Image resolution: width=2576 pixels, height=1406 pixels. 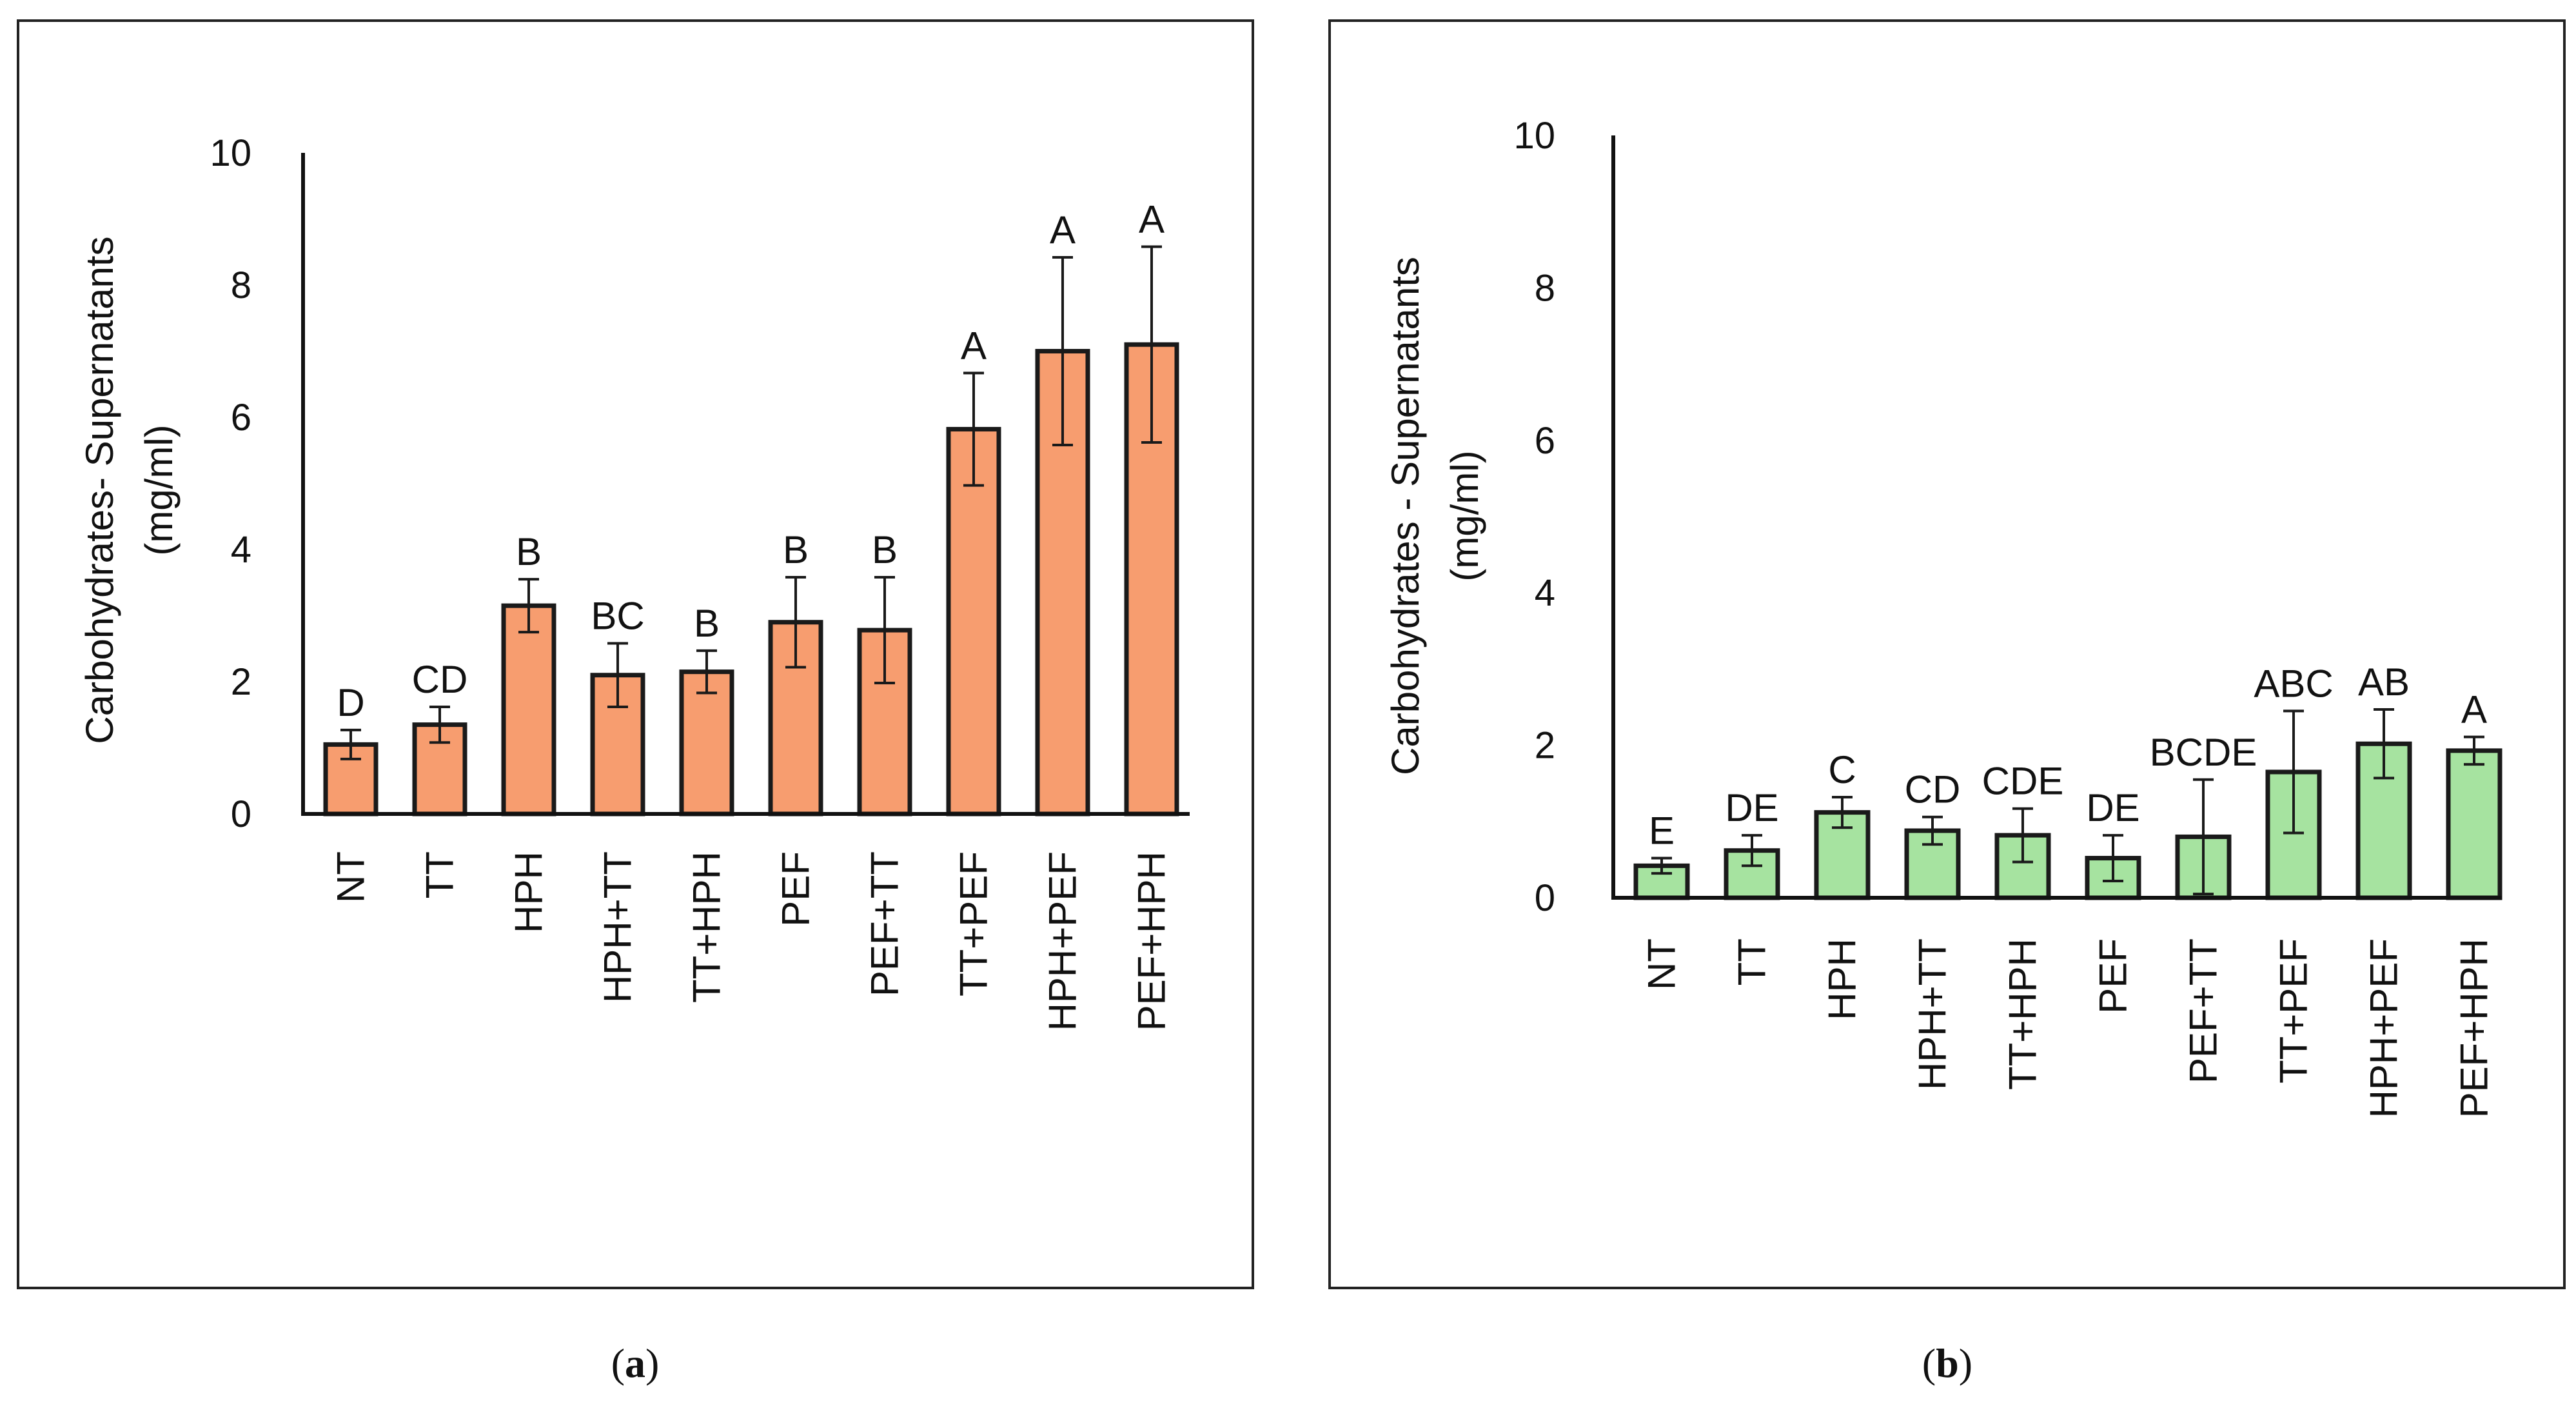 What do you see at coordinates (1933, 789) in the screenshot?
I see `panel-b-significance-label: CD` at bounding box center [1933, 789].